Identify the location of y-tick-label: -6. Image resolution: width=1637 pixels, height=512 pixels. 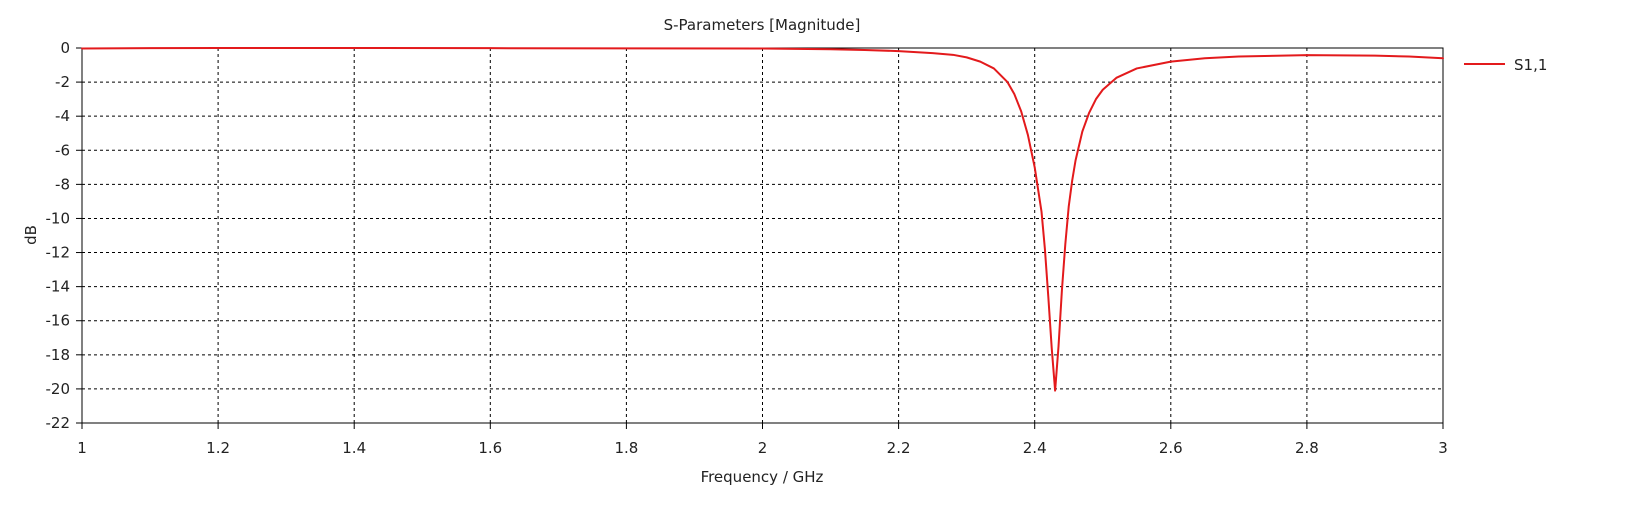
(62, 150).